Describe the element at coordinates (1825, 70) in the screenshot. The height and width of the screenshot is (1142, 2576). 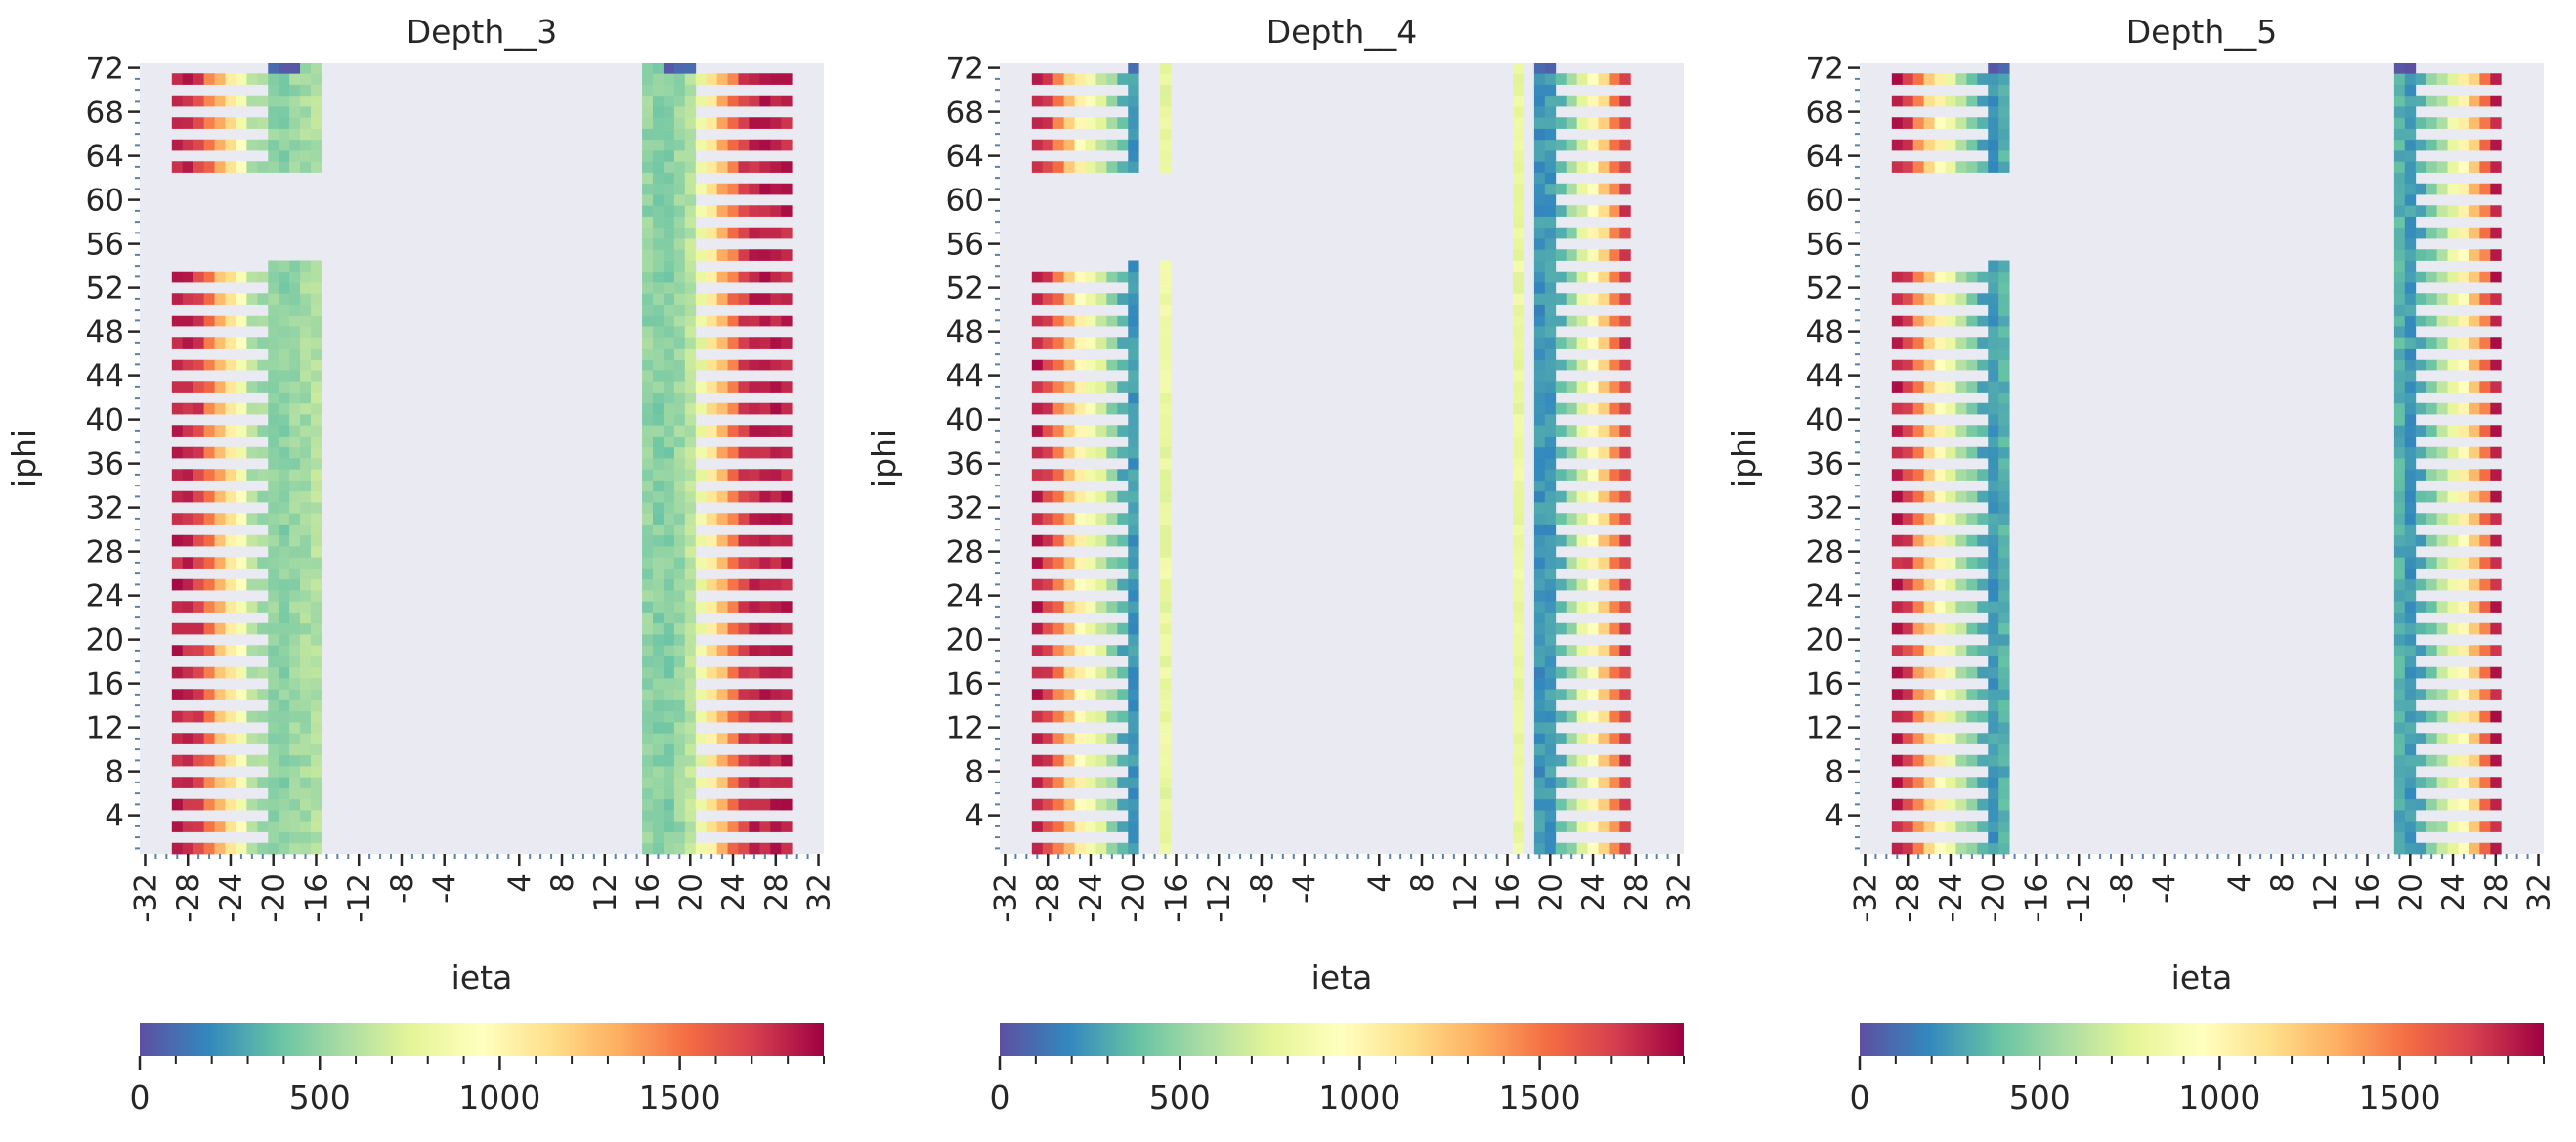
I see `y-tick-label: 72` at that location.